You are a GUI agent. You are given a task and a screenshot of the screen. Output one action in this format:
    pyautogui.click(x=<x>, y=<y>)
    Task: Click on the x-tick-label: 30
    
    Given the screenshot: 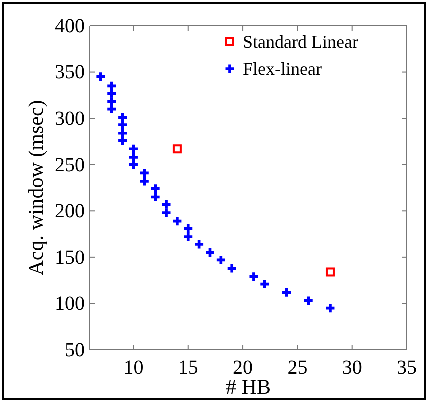 What is the action you would take?
    pyautogui.click(x=352, y=368)
    